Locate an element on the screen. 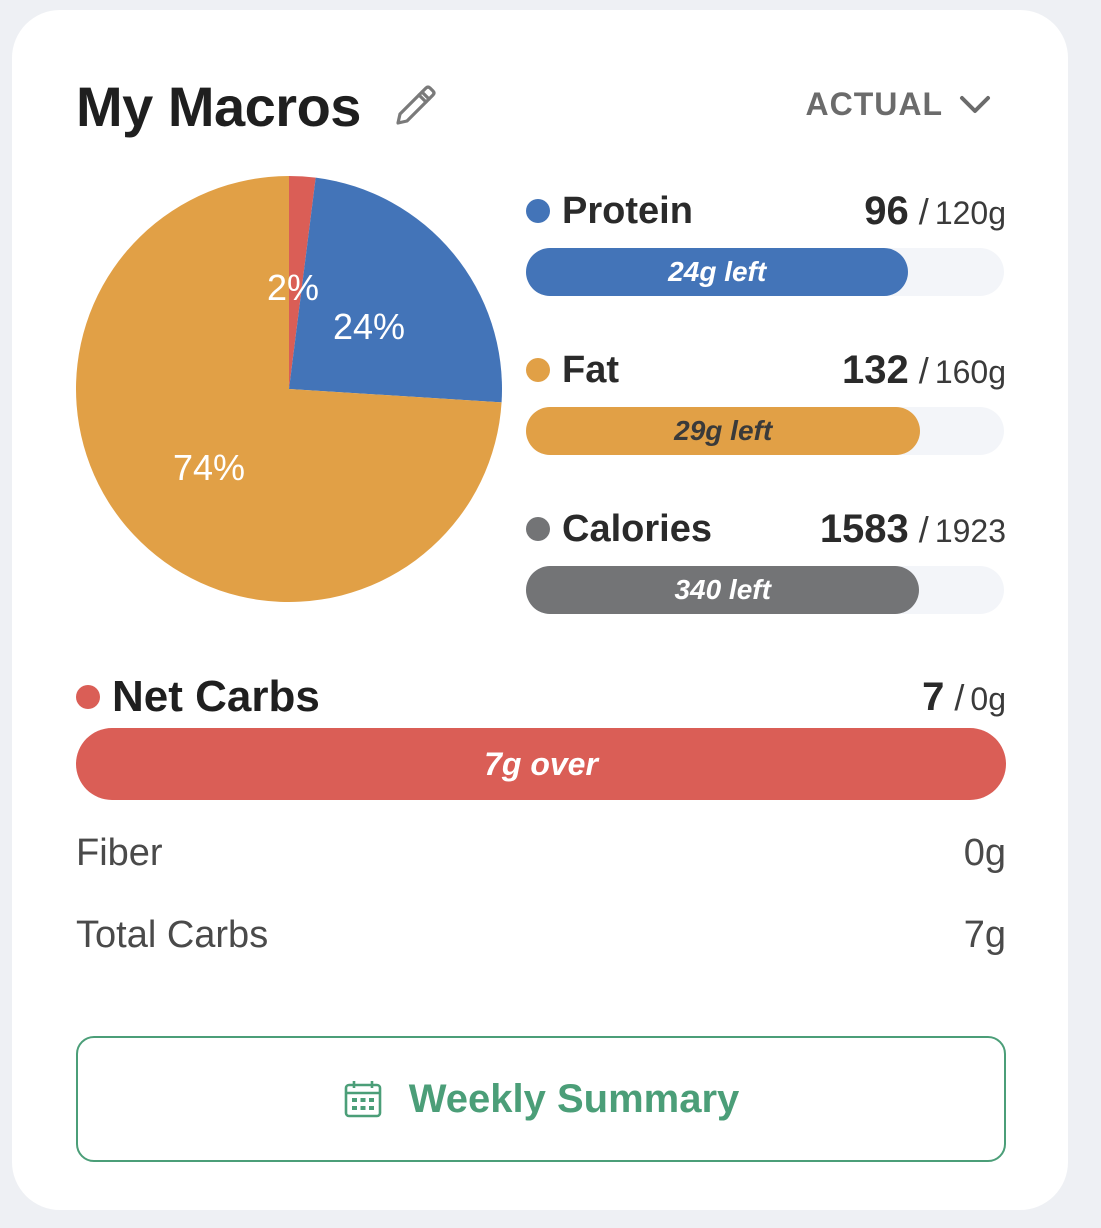 This screenshot has height=1228, width=1101. pie-label-net-carbs: 2% is located at coordinates (293, 287).